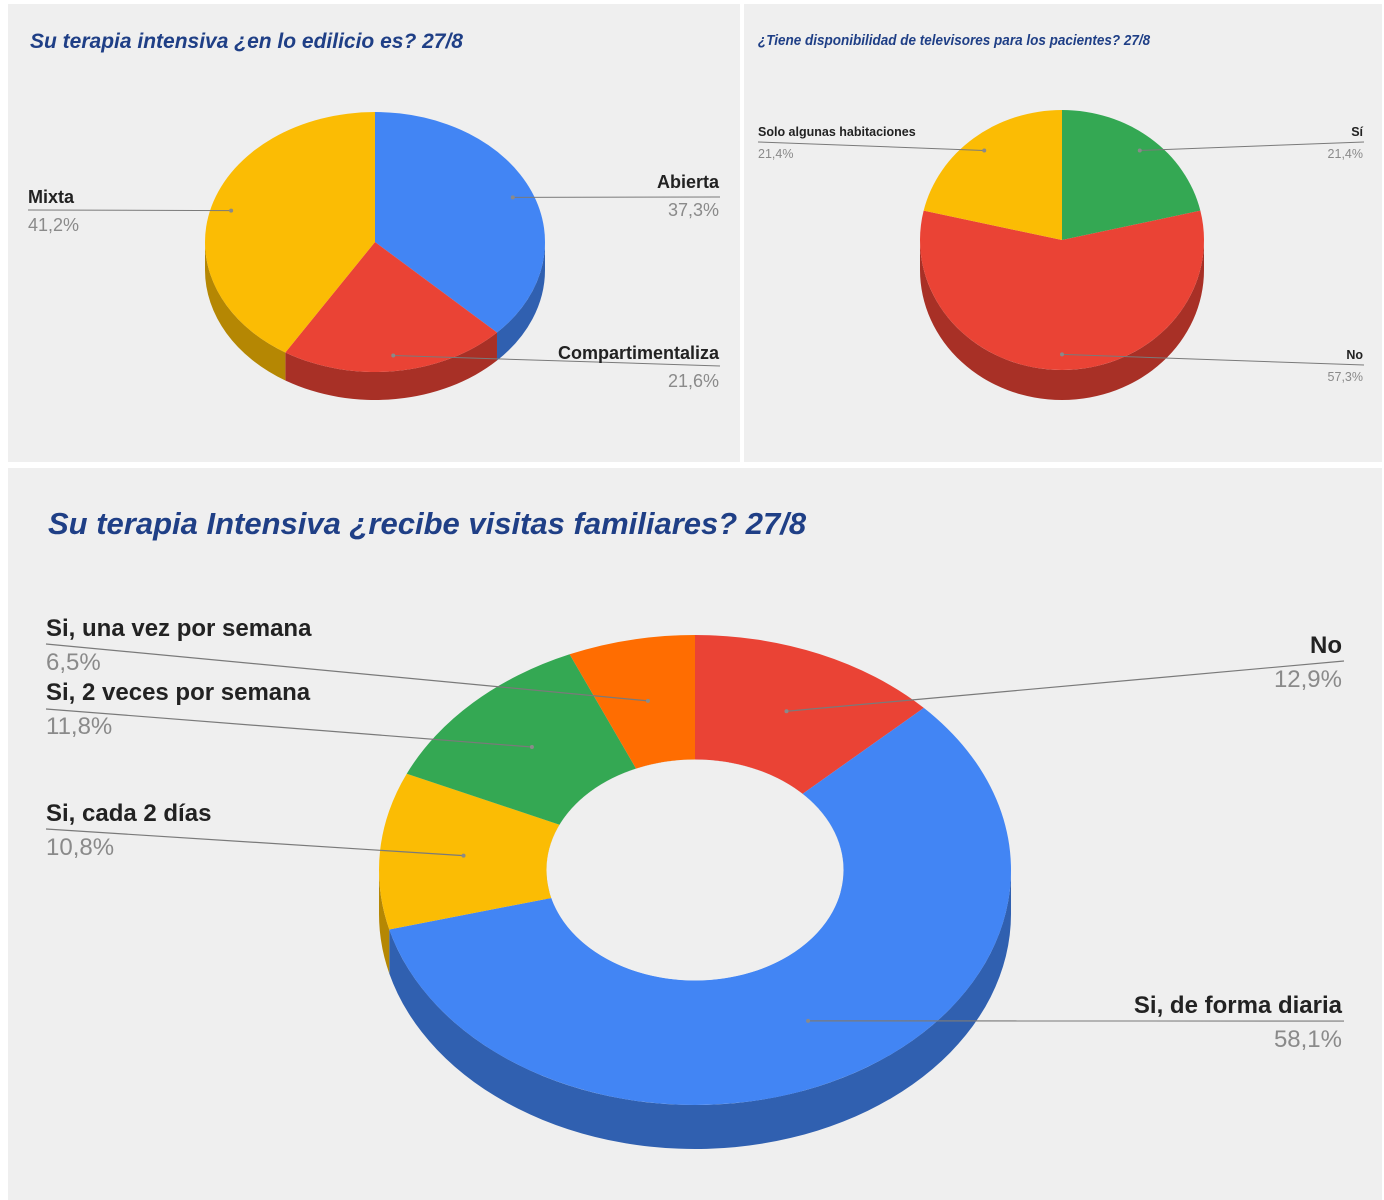 The image size is (1384, 1200). What do you see at coordinates (984, 150) in the screenshot?
I see `leader-dot-solo-algunas-habitaciones` at bounding box center [984, 150].